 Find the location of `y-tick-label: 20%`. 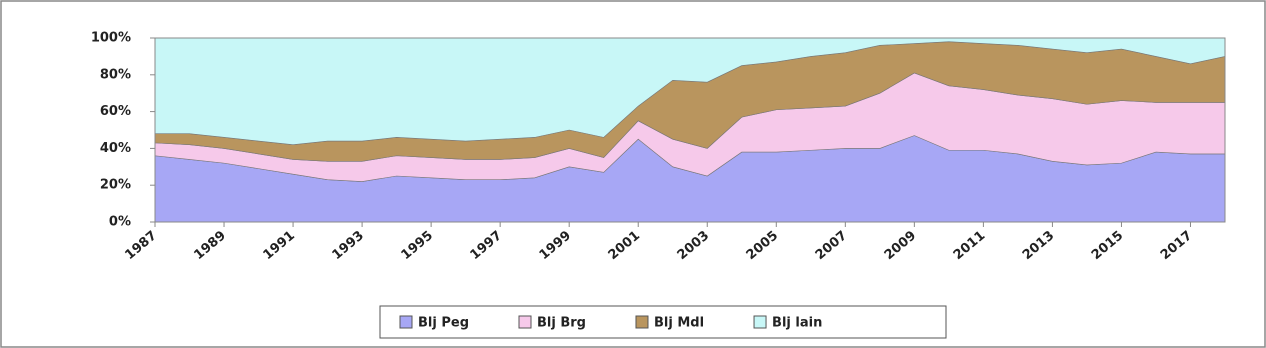

y-tick-label: 20% is located at coordinates (115, 185).